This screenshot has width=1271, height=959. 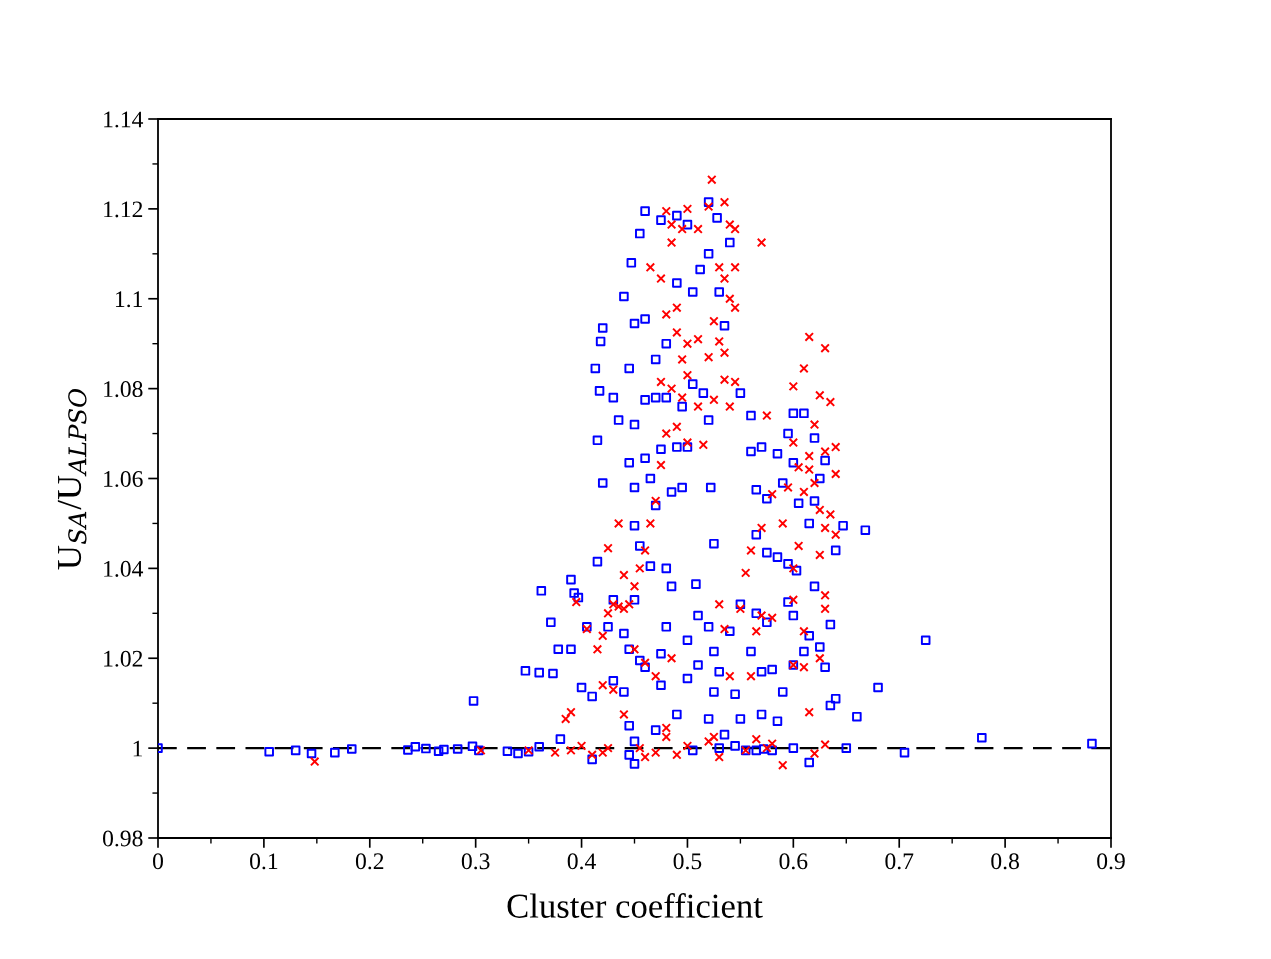 I want to click on x-tick-label: 0.6, so click(x=793, y=861).